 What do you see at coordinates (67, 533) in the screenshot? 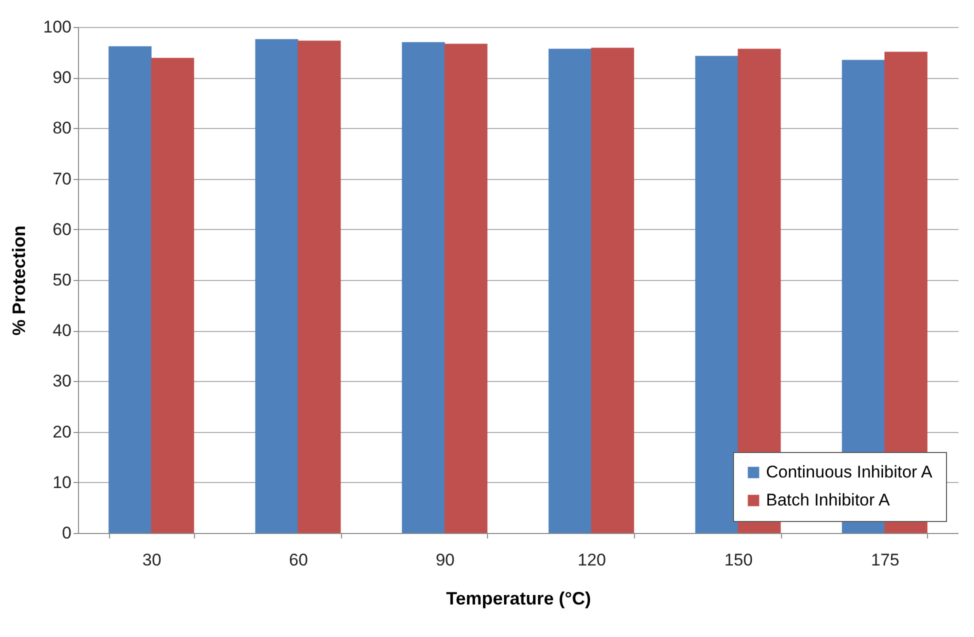
I see `y-tick-label: 0` at bounding box center [67, 533].